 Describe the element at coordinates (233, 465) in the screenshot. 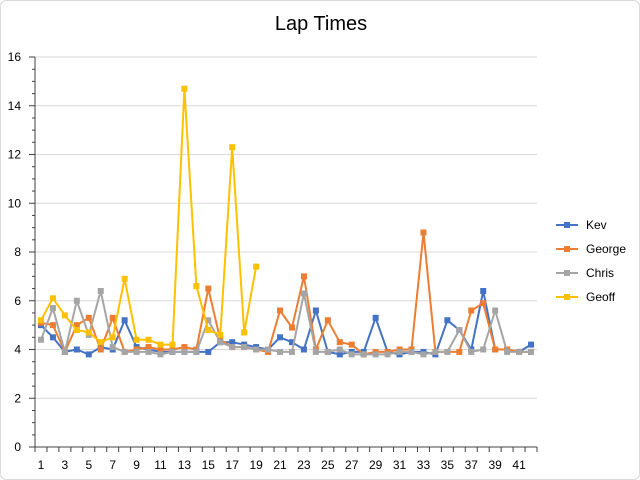

I see `x-tick-label: 17` at that location.